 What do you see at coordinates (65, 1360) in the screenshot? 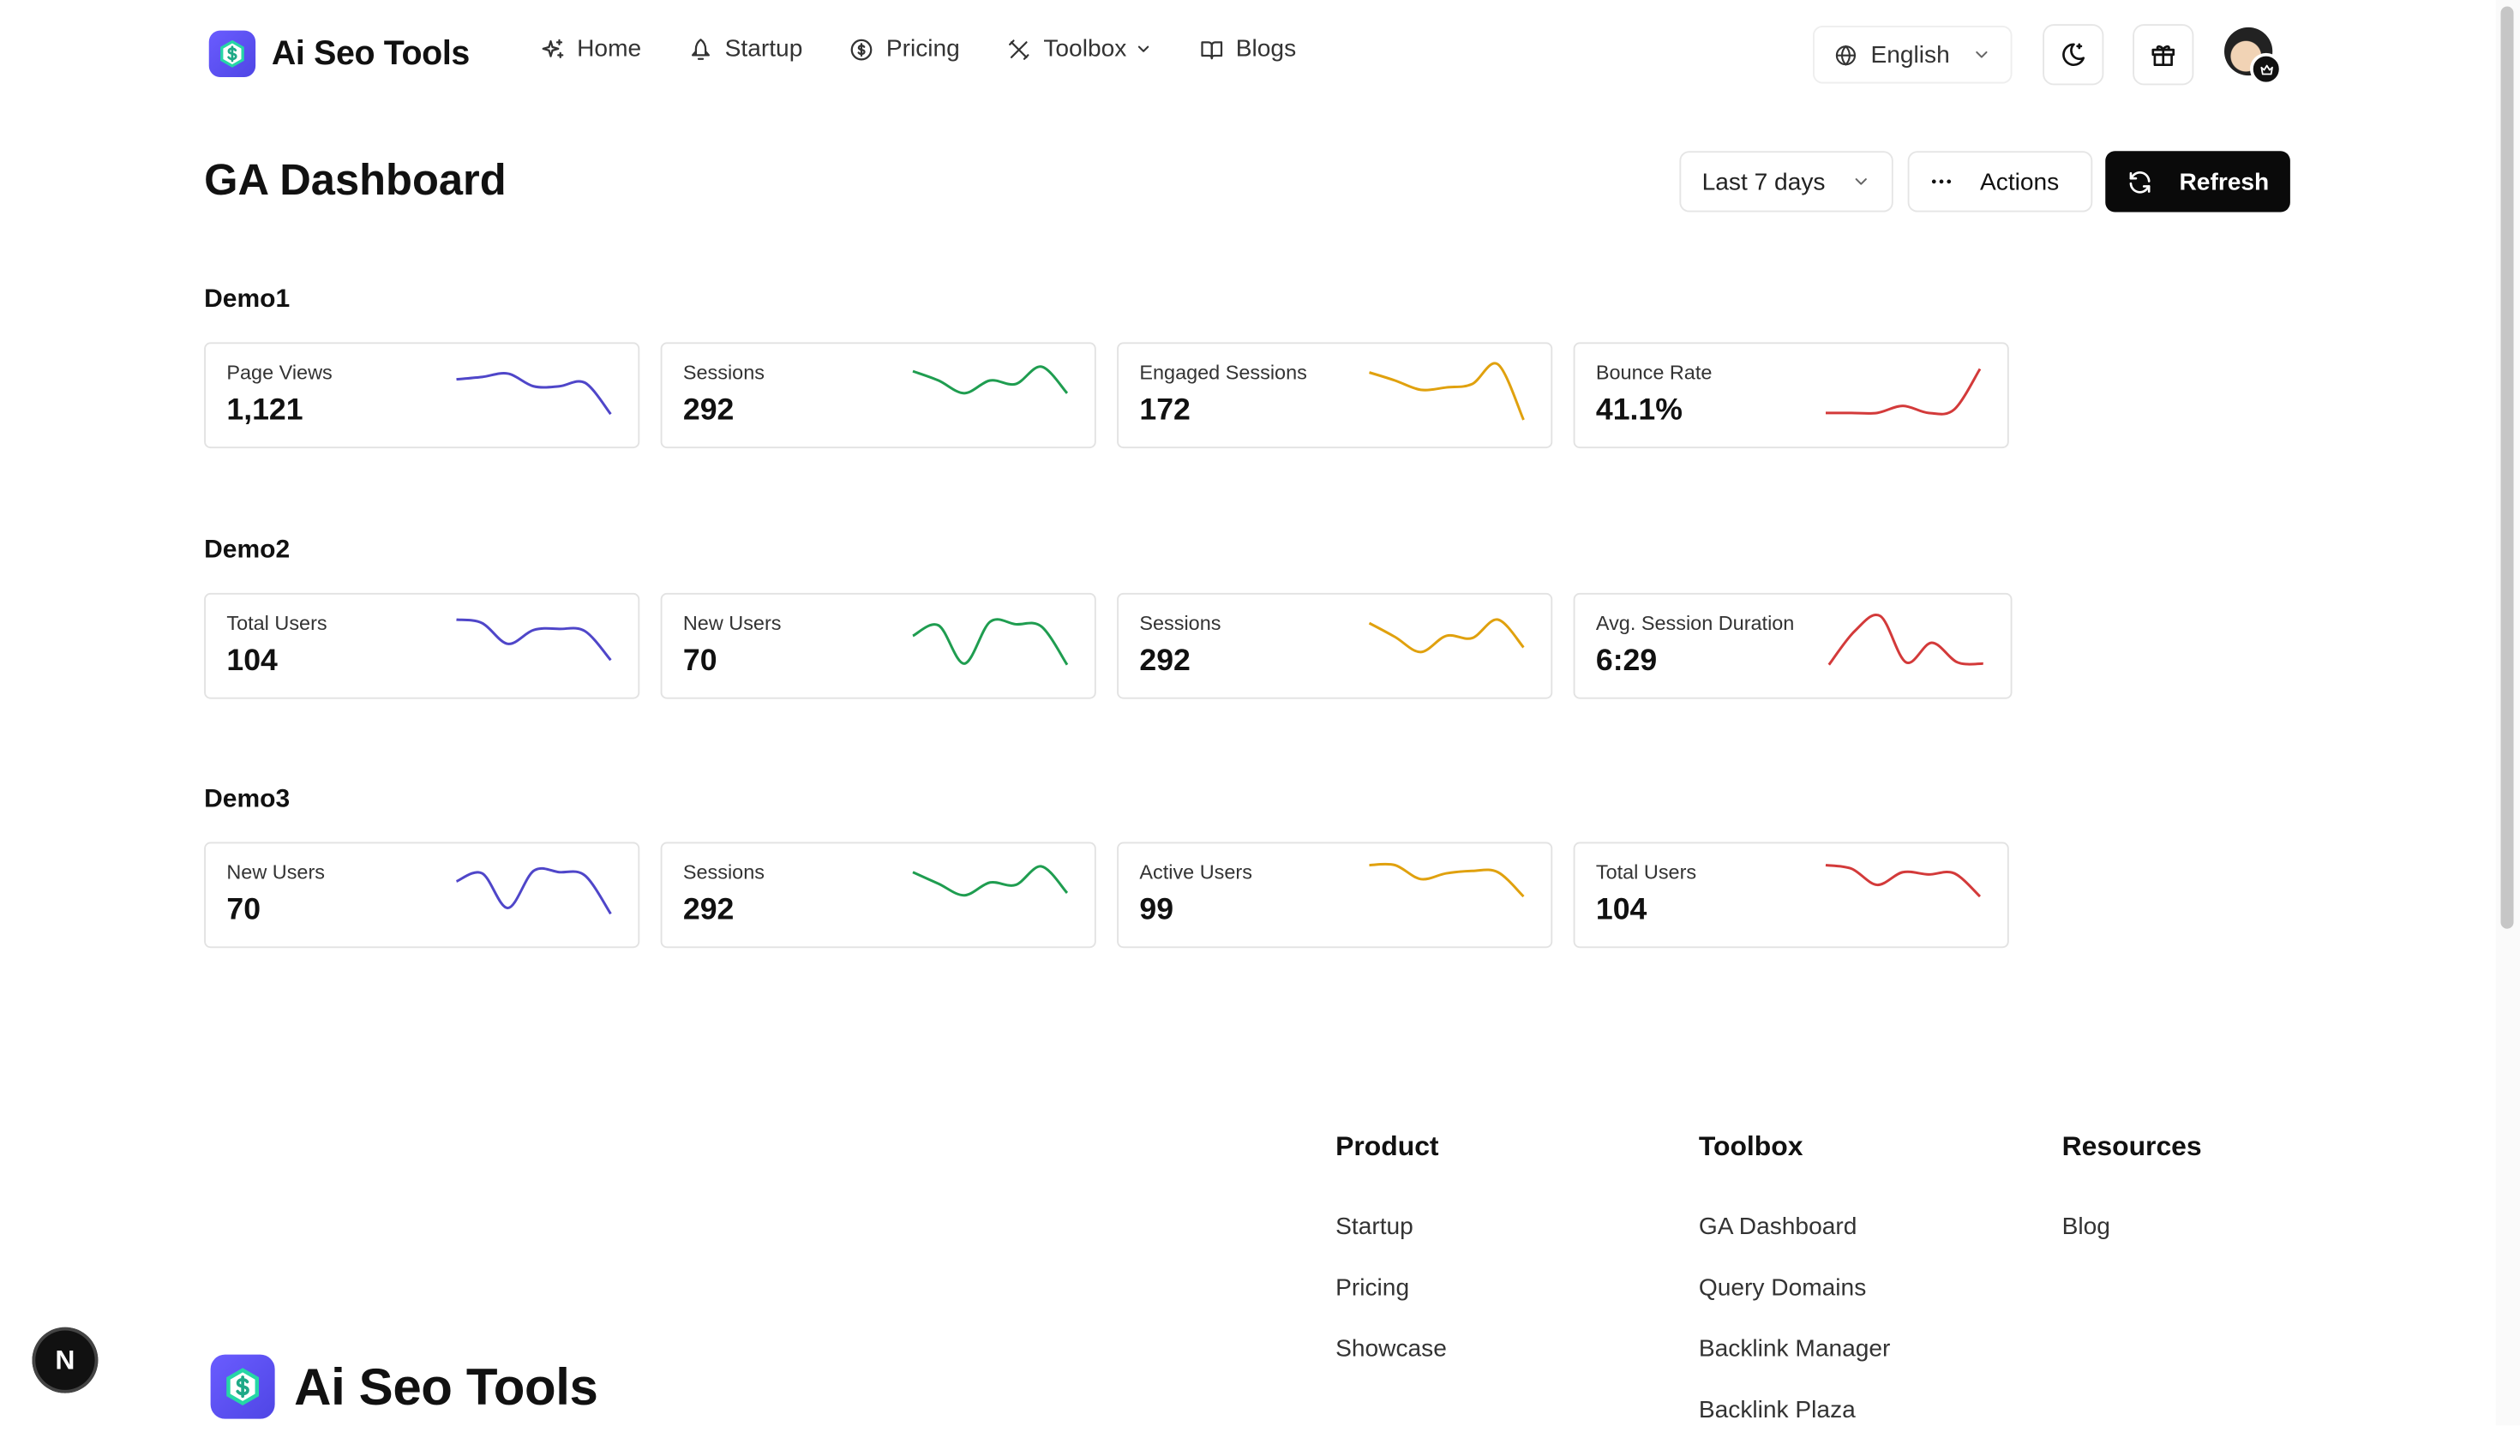
I see `next-dev-badge: N` at bounding box center [65, 1360].